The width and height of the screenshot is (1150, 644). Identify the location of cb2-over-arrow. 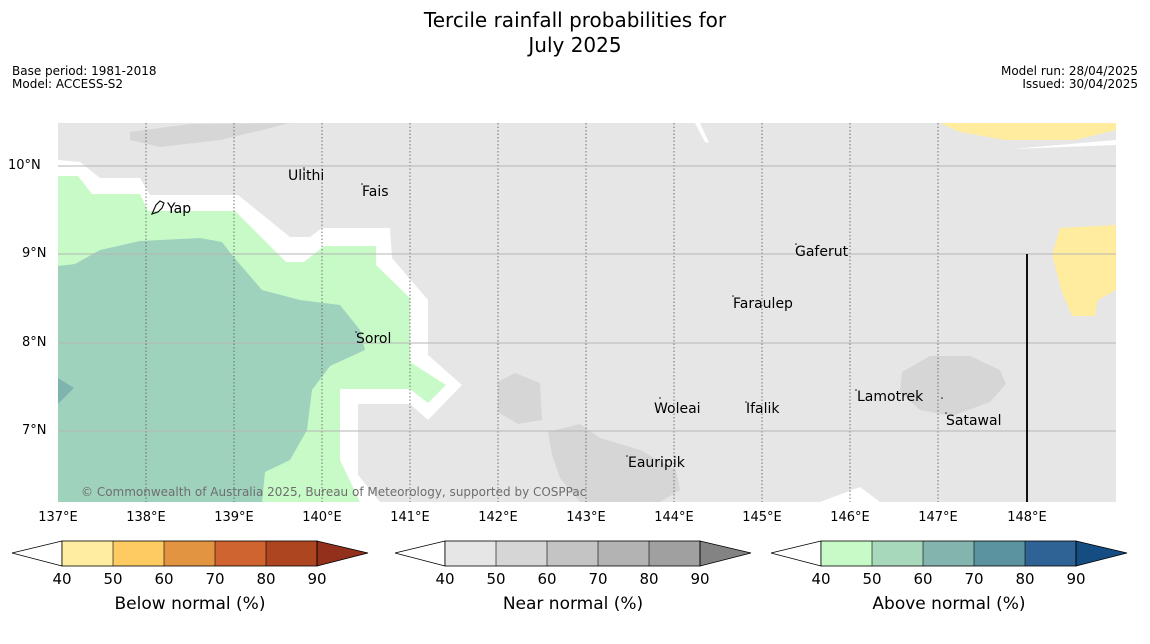
(725, 553).